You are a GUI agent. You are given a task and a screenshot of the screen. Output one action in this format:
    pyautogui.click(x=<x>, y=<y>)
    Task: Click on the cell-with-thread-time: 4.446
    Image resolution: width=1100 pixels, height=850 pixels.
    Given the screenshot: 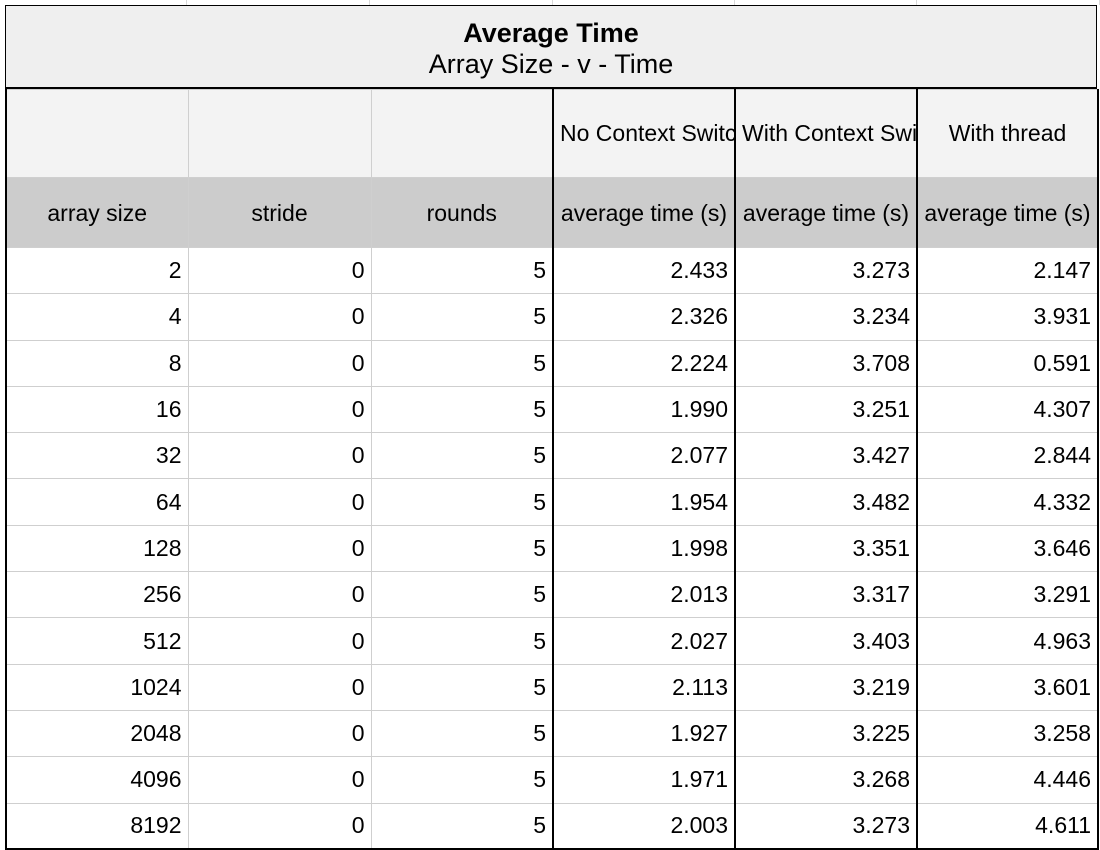 What is the action you would take?
    pyautogui.click(x=1007, y=780)
    